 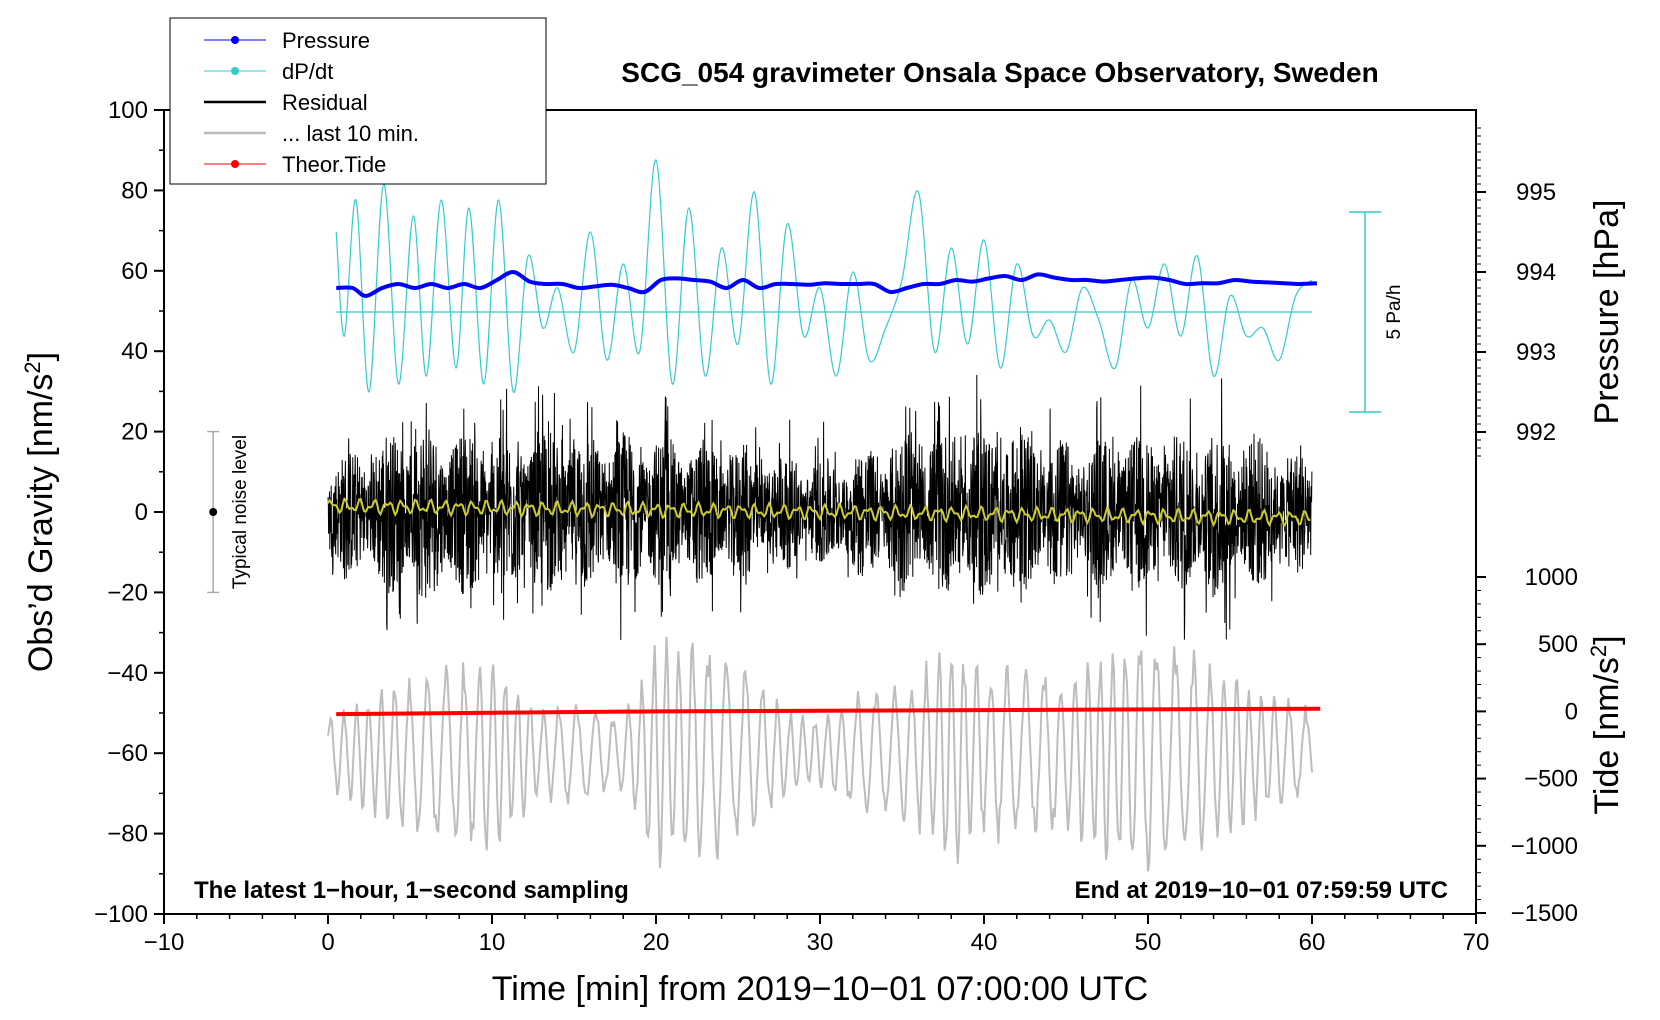 I want to click on y-tick-label: 0, so click(x=141, y=512).